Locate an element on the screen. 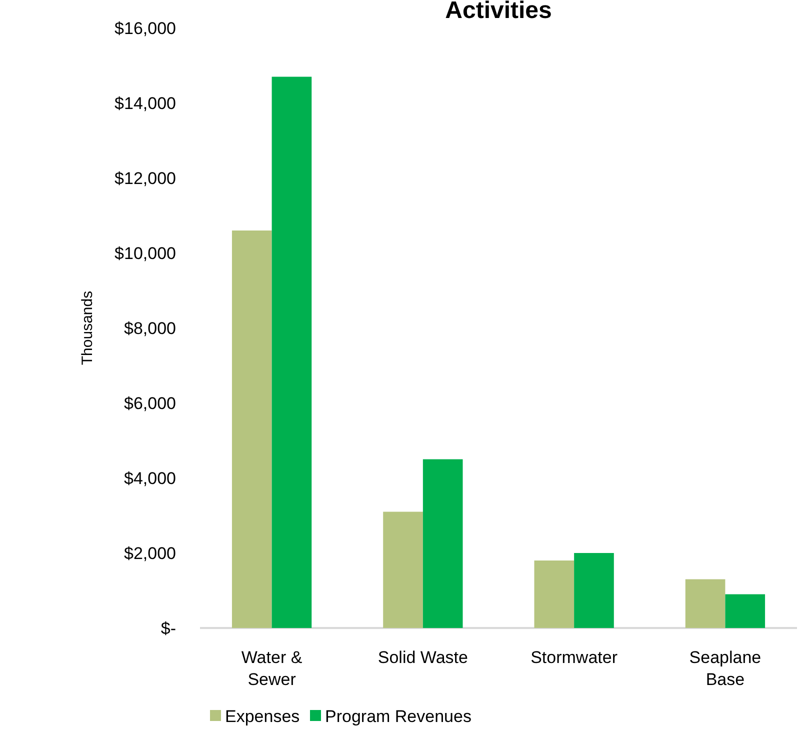  y-tick-label: $- is located at coordinates (168, 628).